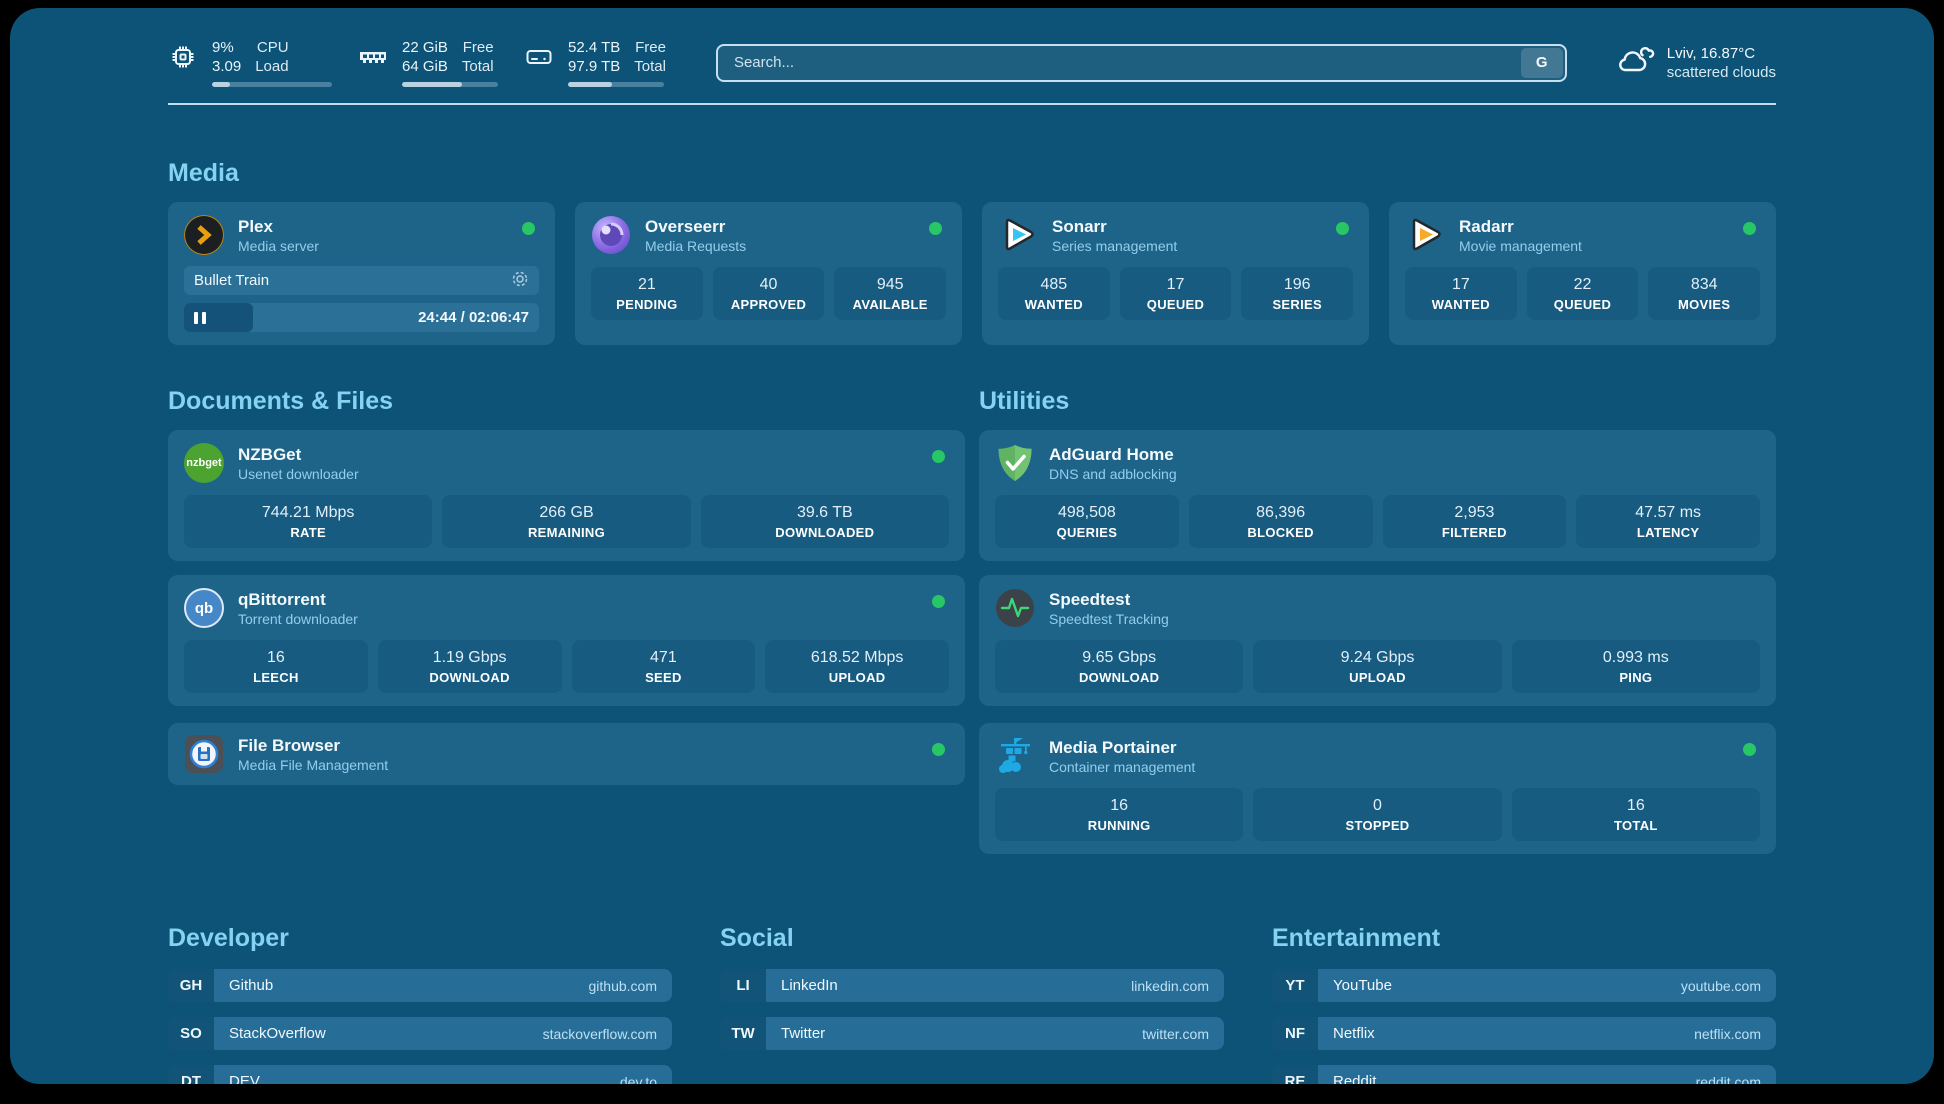 The width and height of the screenshot is (1944, 1104). I want to click on portainer-logo-icon, so click(1015, 756).